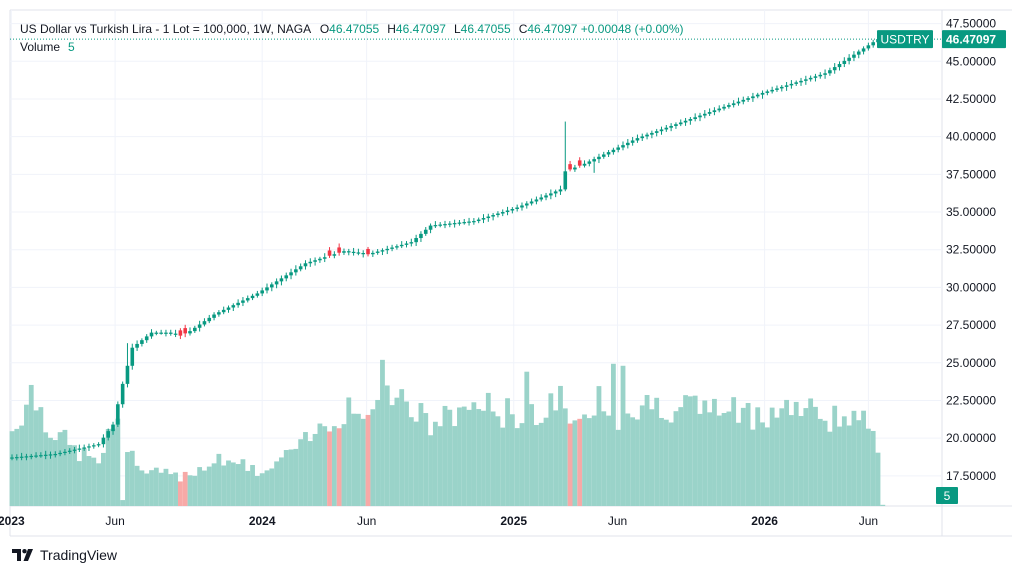 The height and width of the screenshot is (576, 1023). I want to click on tradingview-brand: TradingView, so click(64, 555).